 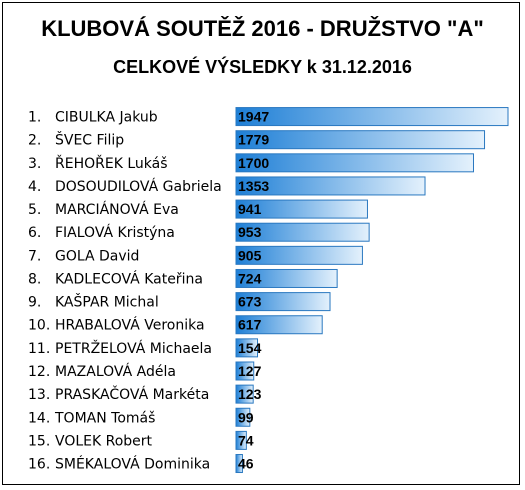 What do you see at coordinates (133, 348) in the screenshot?
I see `player-name-label: PETRŽELOVÁ Michaela` at bounding box center [133, 348].